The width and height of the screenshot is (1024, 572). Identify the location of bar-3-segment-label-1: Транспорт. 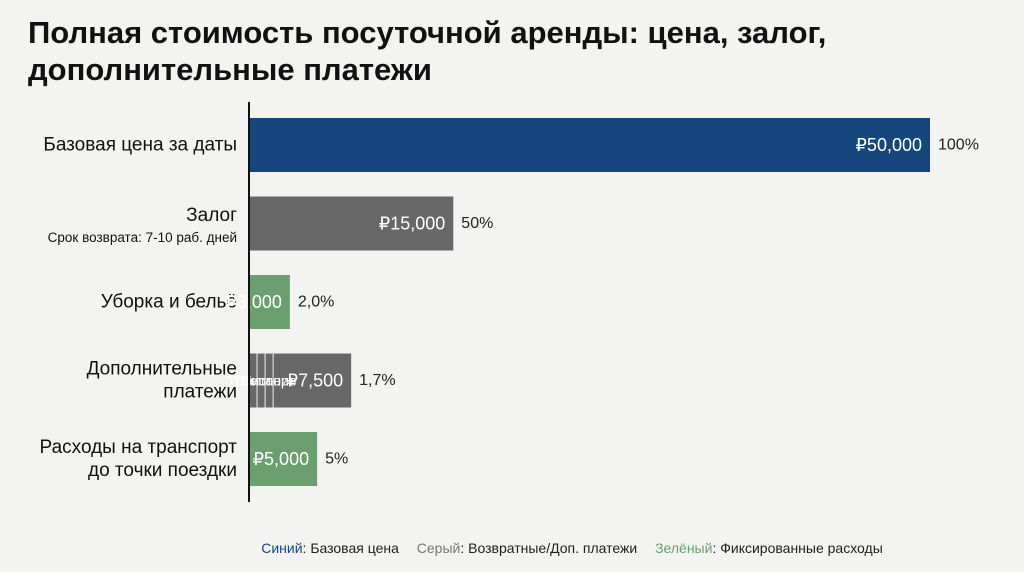
(261, 381).